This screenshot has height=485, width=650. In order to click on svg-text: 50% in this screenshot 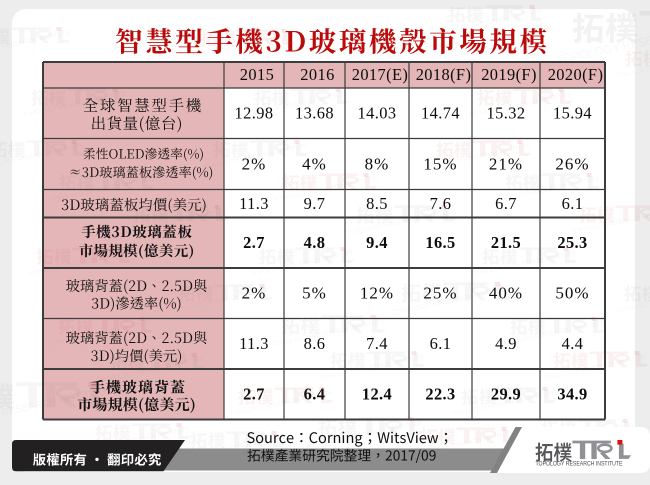, I will do `click(572, 293)`.